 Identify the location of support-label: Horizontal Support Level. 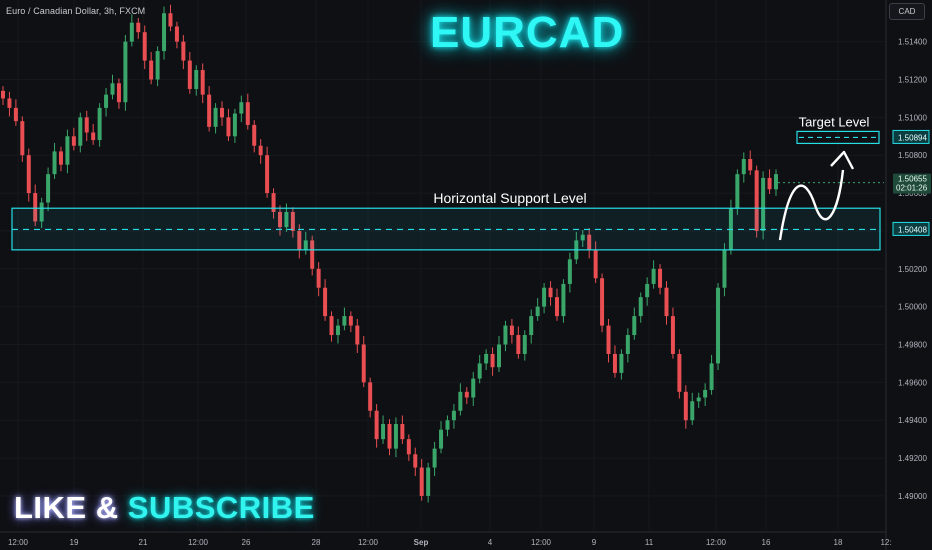
(509, 198).